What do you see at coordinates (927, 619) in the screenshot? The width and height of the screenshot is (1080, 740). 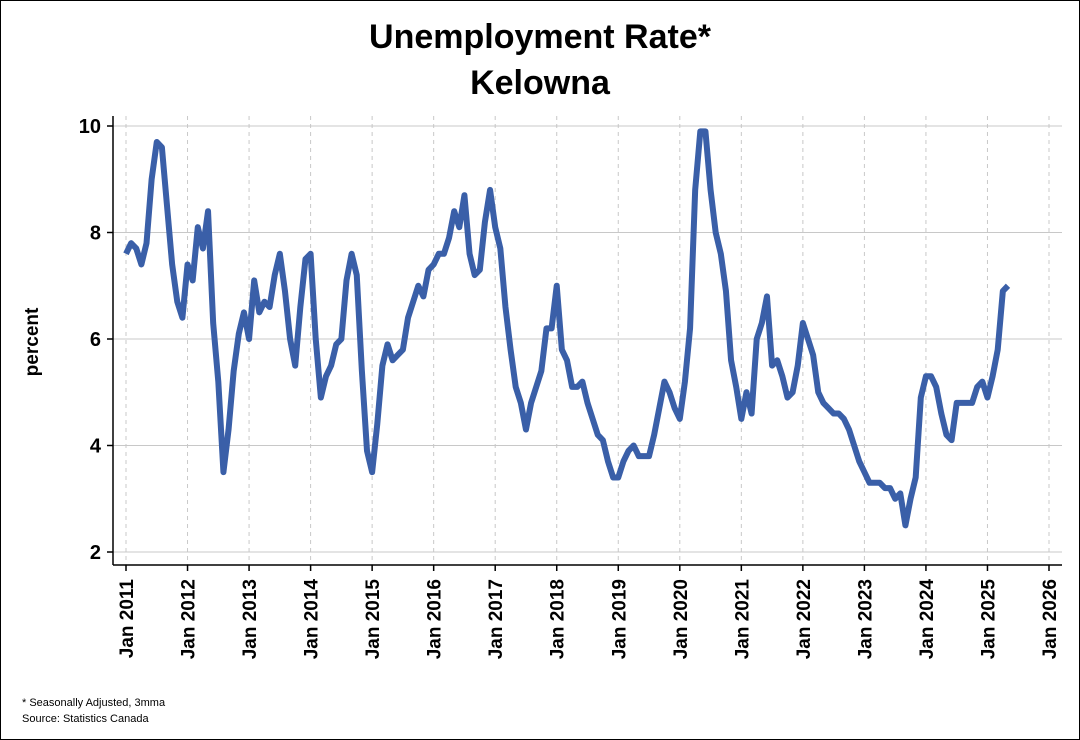 I see `x-tick-label: Jan 2024` at bounding box center [927, 619].